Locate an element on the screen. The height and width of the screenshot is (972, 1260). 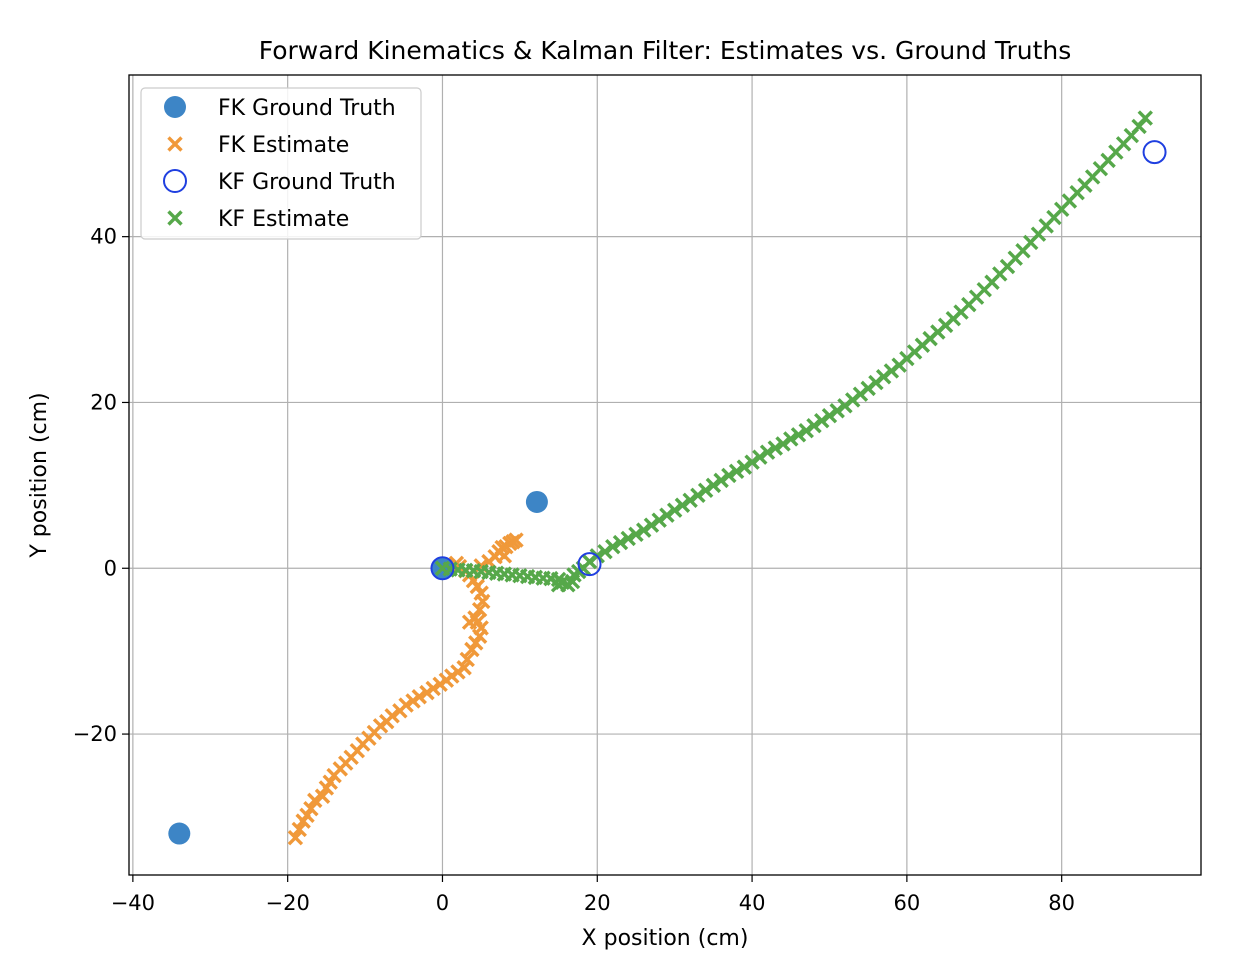
y-axis-label: Y position (cm) is located at coordinates (39, 475).